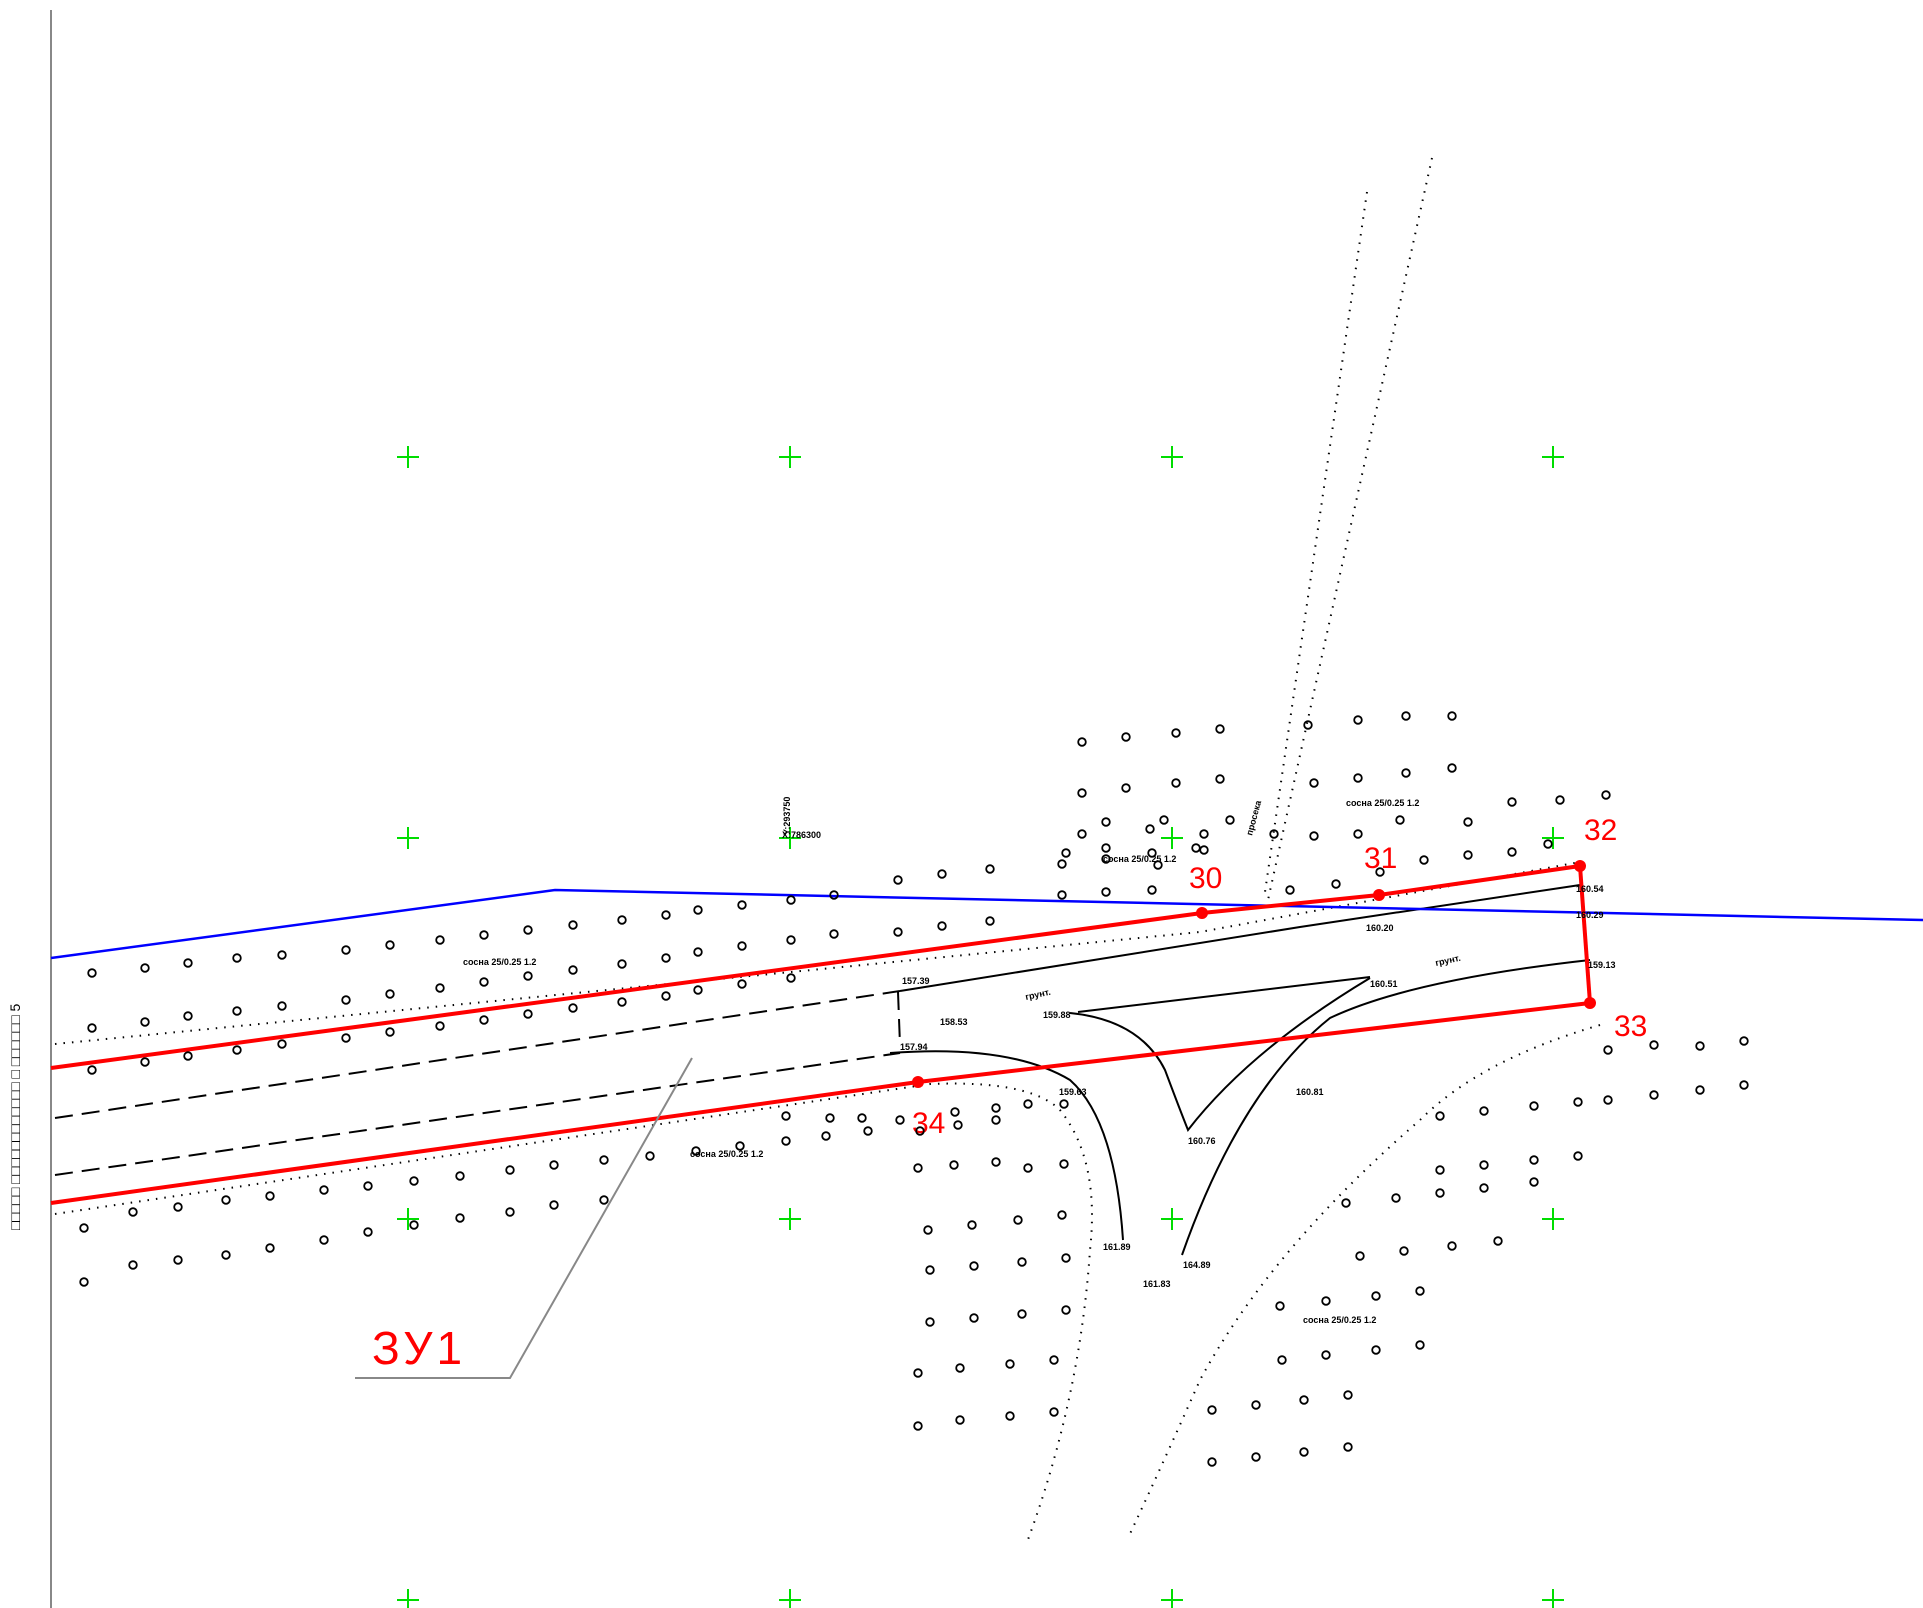 This screenshot has width=1923, height=1608. What do you see at coordinates (986, 924) in the screenshot?
I see `blue-line` at bounding box center [986, 924].